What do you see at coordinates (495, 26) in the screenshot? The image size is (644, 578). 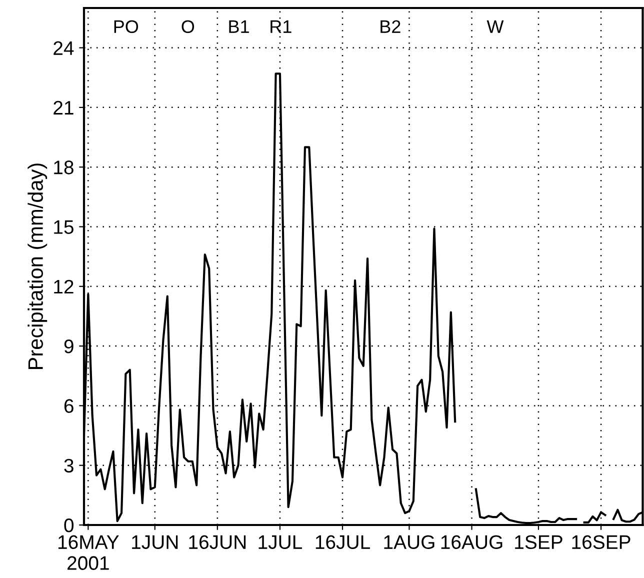 I see `annotation: W` at bounding box center [495, 26].